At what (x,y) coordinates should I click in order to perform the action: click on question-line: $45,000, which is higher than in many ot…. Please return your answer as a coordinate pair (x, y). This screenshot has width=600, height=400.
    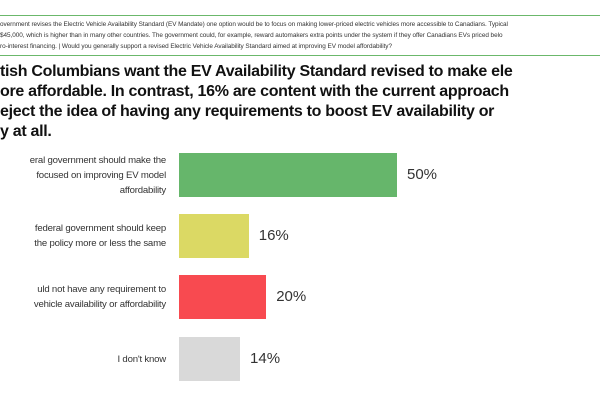
    Looking at the image, I should click on (251, 35).